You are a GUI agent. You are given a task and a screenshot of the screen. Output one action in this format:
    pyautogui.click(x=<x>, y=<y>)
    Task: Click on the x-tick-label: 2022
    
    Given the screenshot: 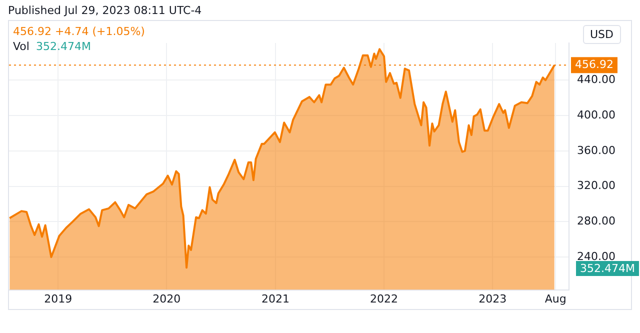 What is the action you would take?
    pyautogui.click(x=384, y=299)
    